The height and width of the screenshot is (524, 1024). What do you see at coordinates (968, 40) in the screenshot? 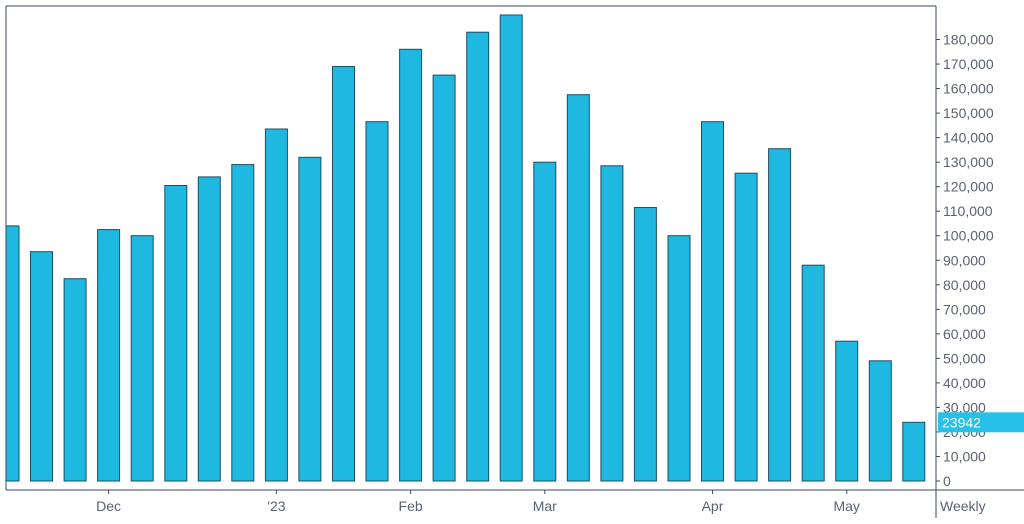
I see `y-tick-label: 180,000` at bounding box center [968, 40].